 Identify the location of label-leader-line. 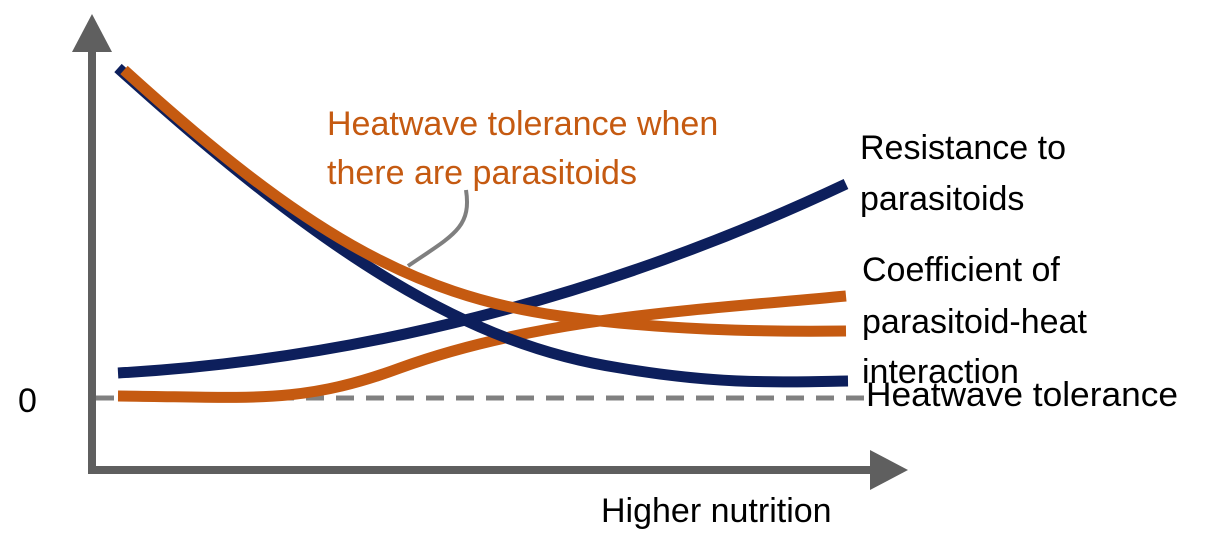
(437, 228).